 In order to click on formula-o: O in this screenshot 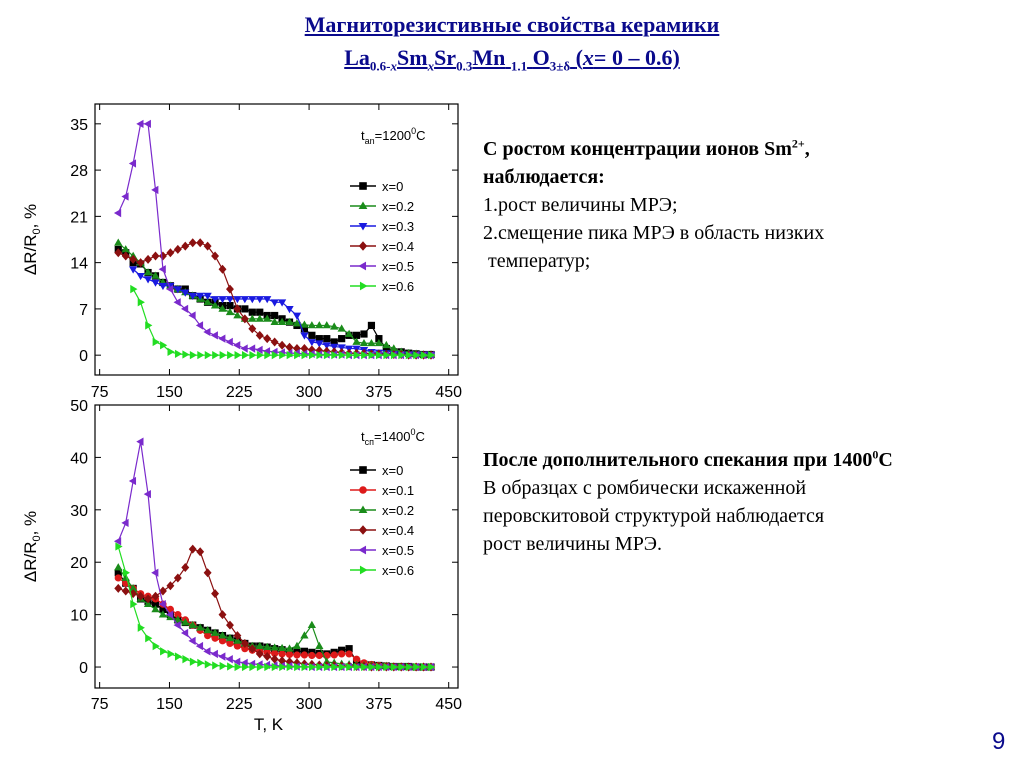, I will do `click(541, 57)`.